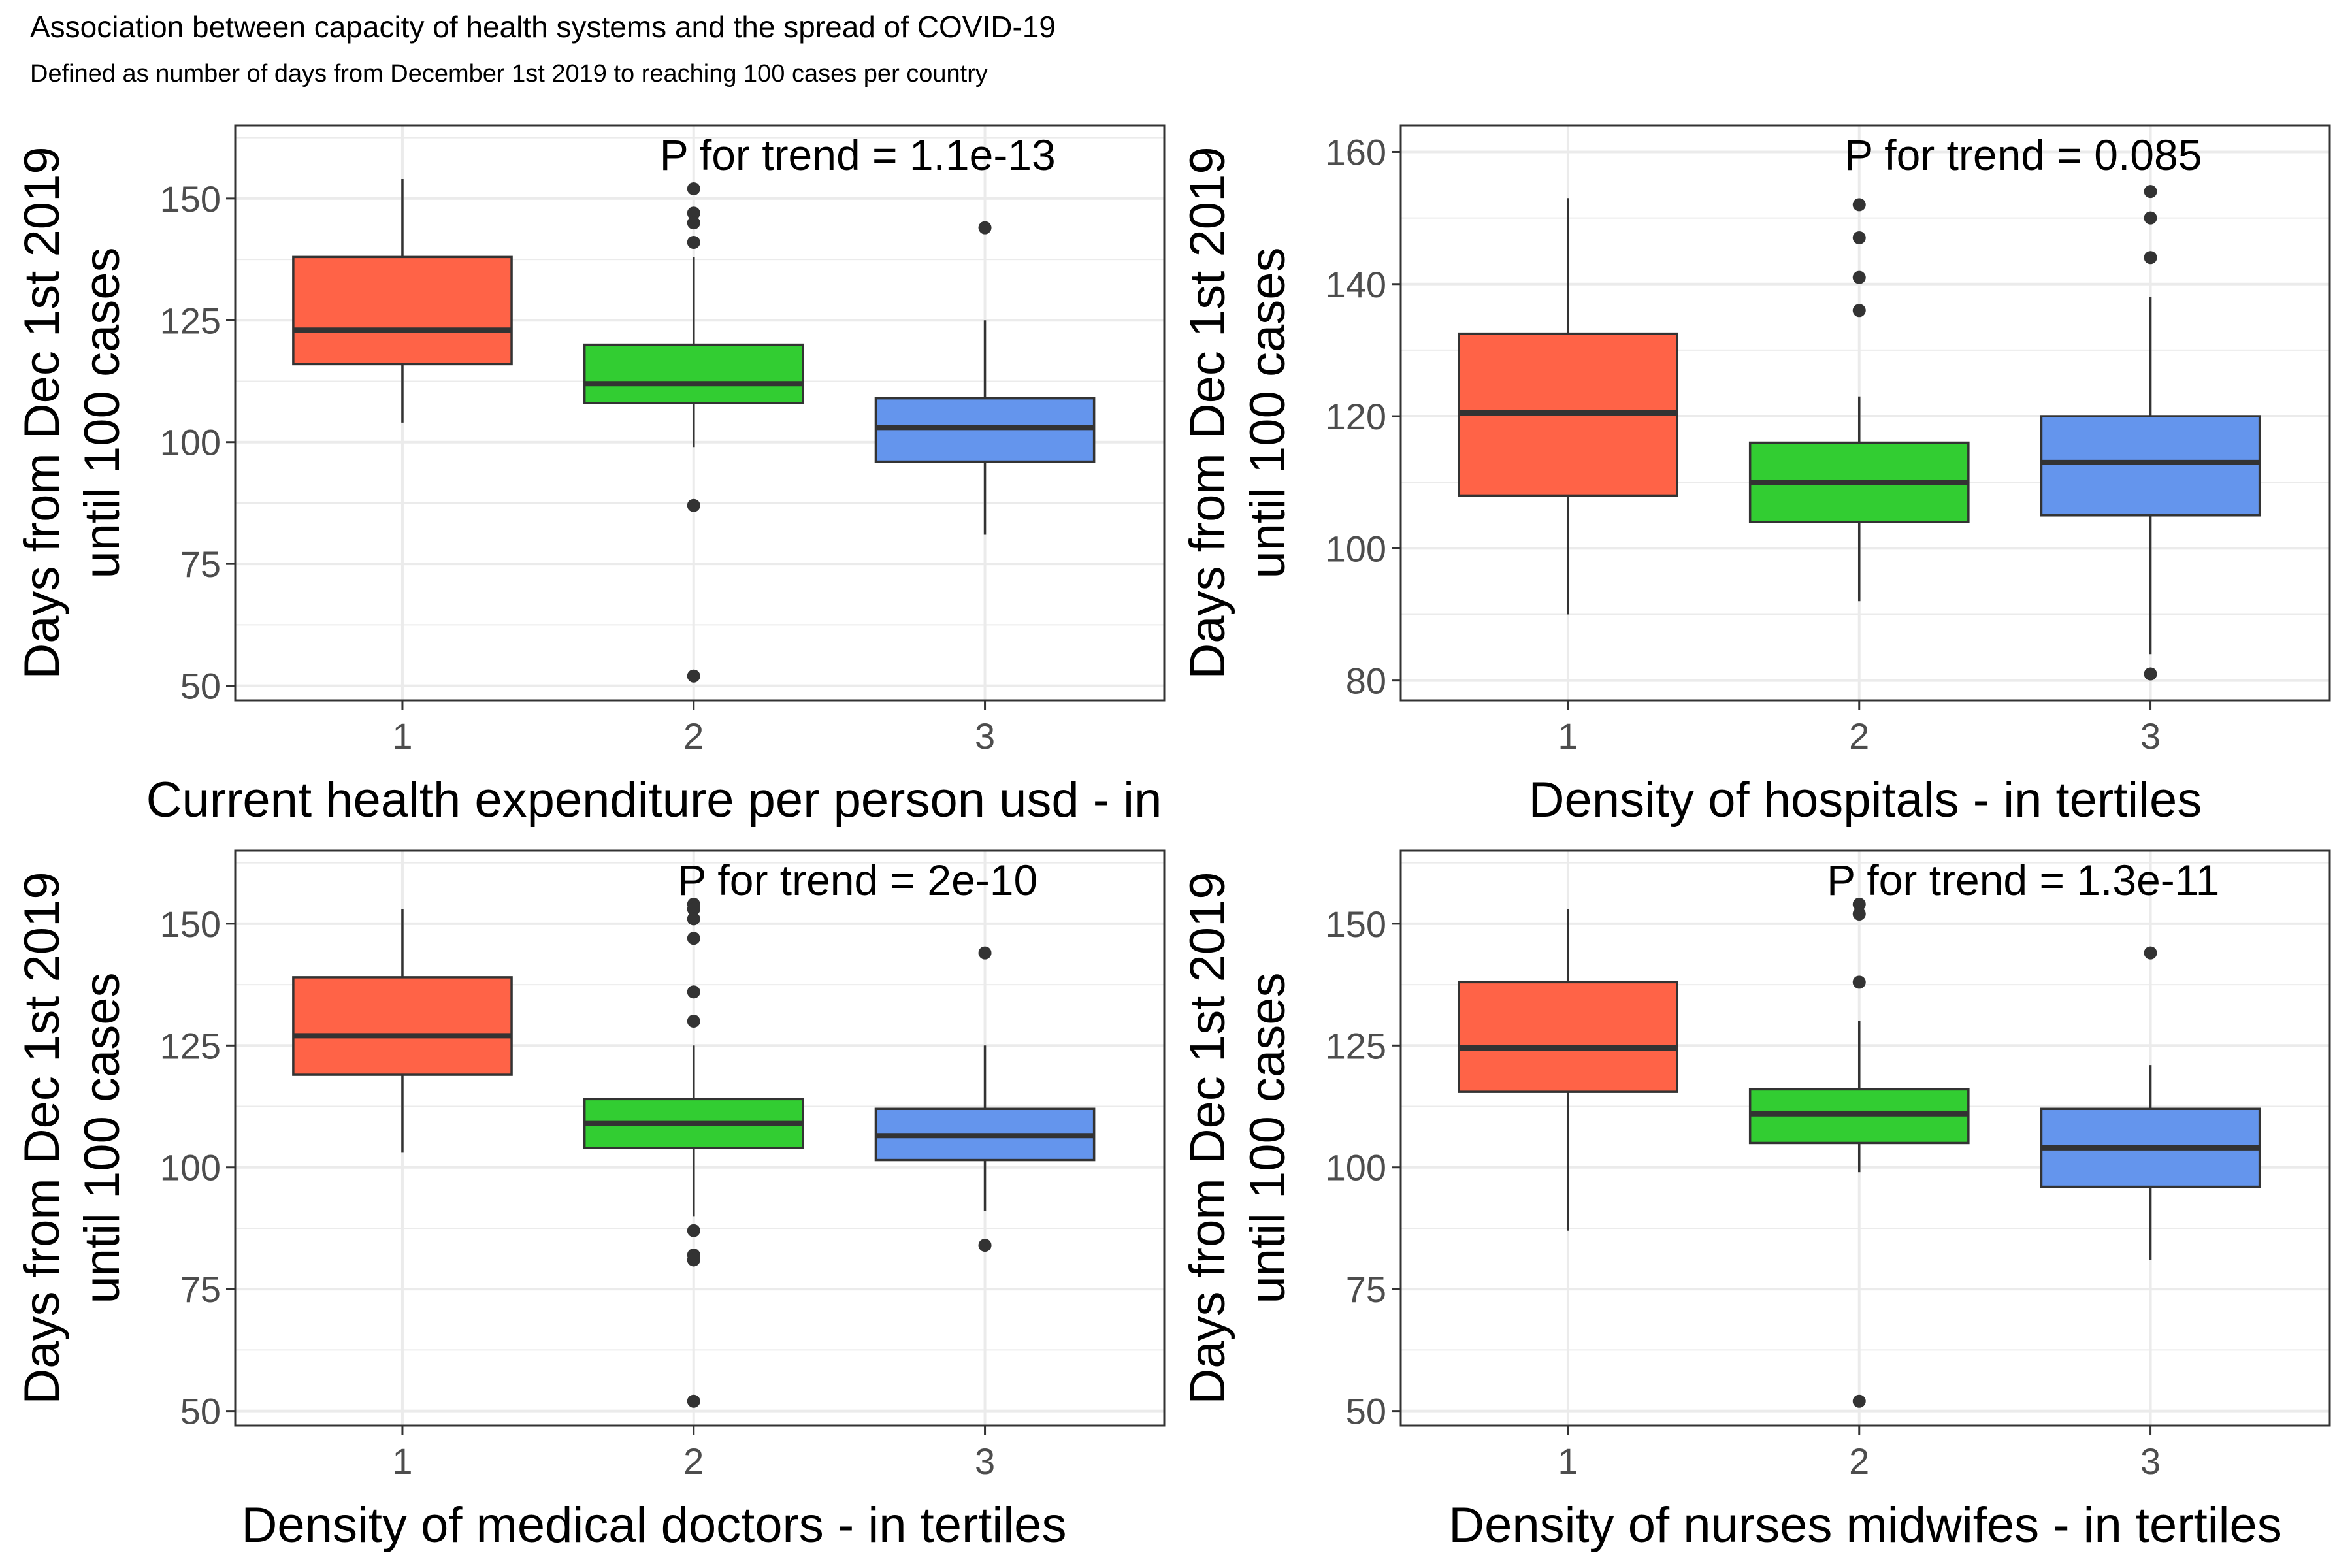 This screenshot has width=2352, height=1568. I want to click on x-axis-label: Density of nurses midwifes - in tertiles, so click(1865, 1525).